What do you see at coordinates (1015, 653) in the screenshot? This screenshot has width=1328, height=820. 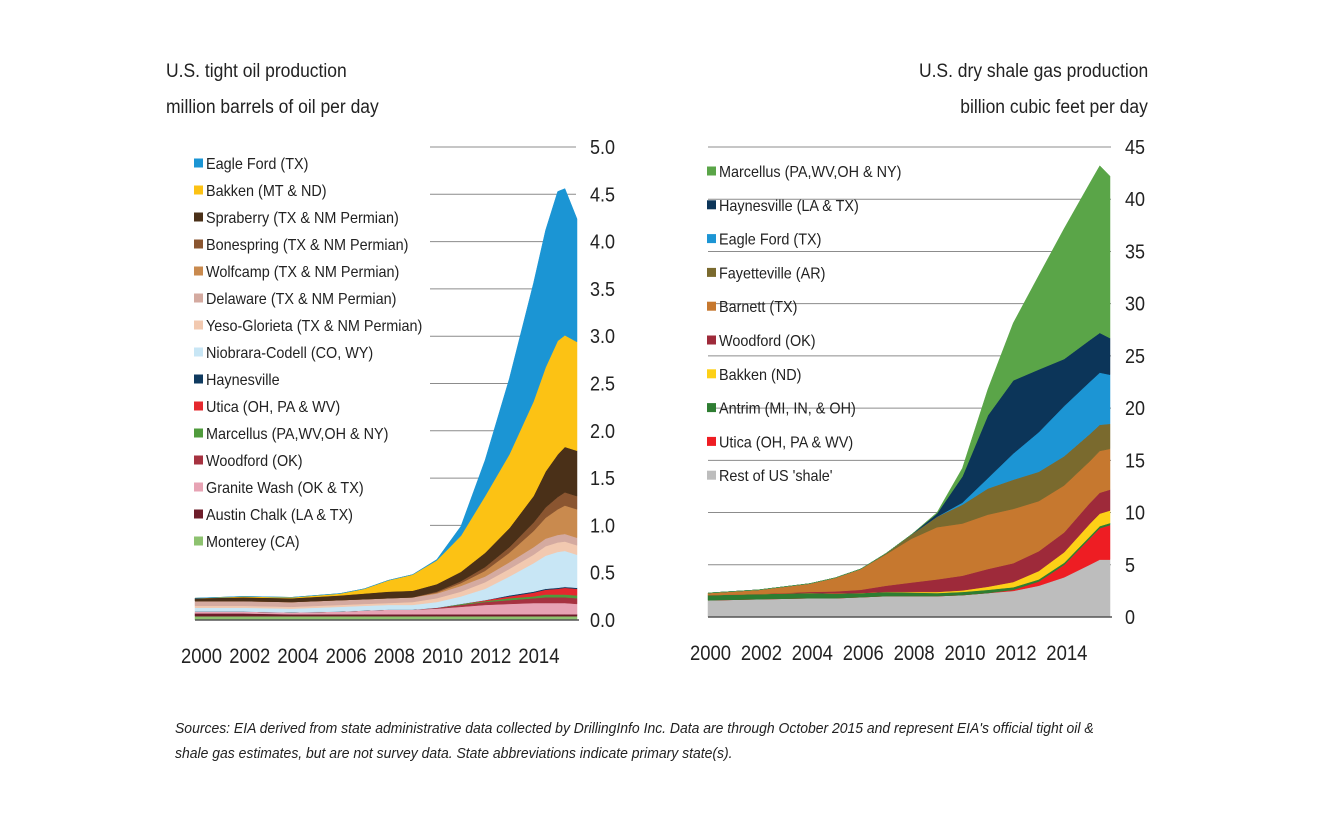 I see `gas-x-tick-label: 2012` at bounding box center [1015, 653].